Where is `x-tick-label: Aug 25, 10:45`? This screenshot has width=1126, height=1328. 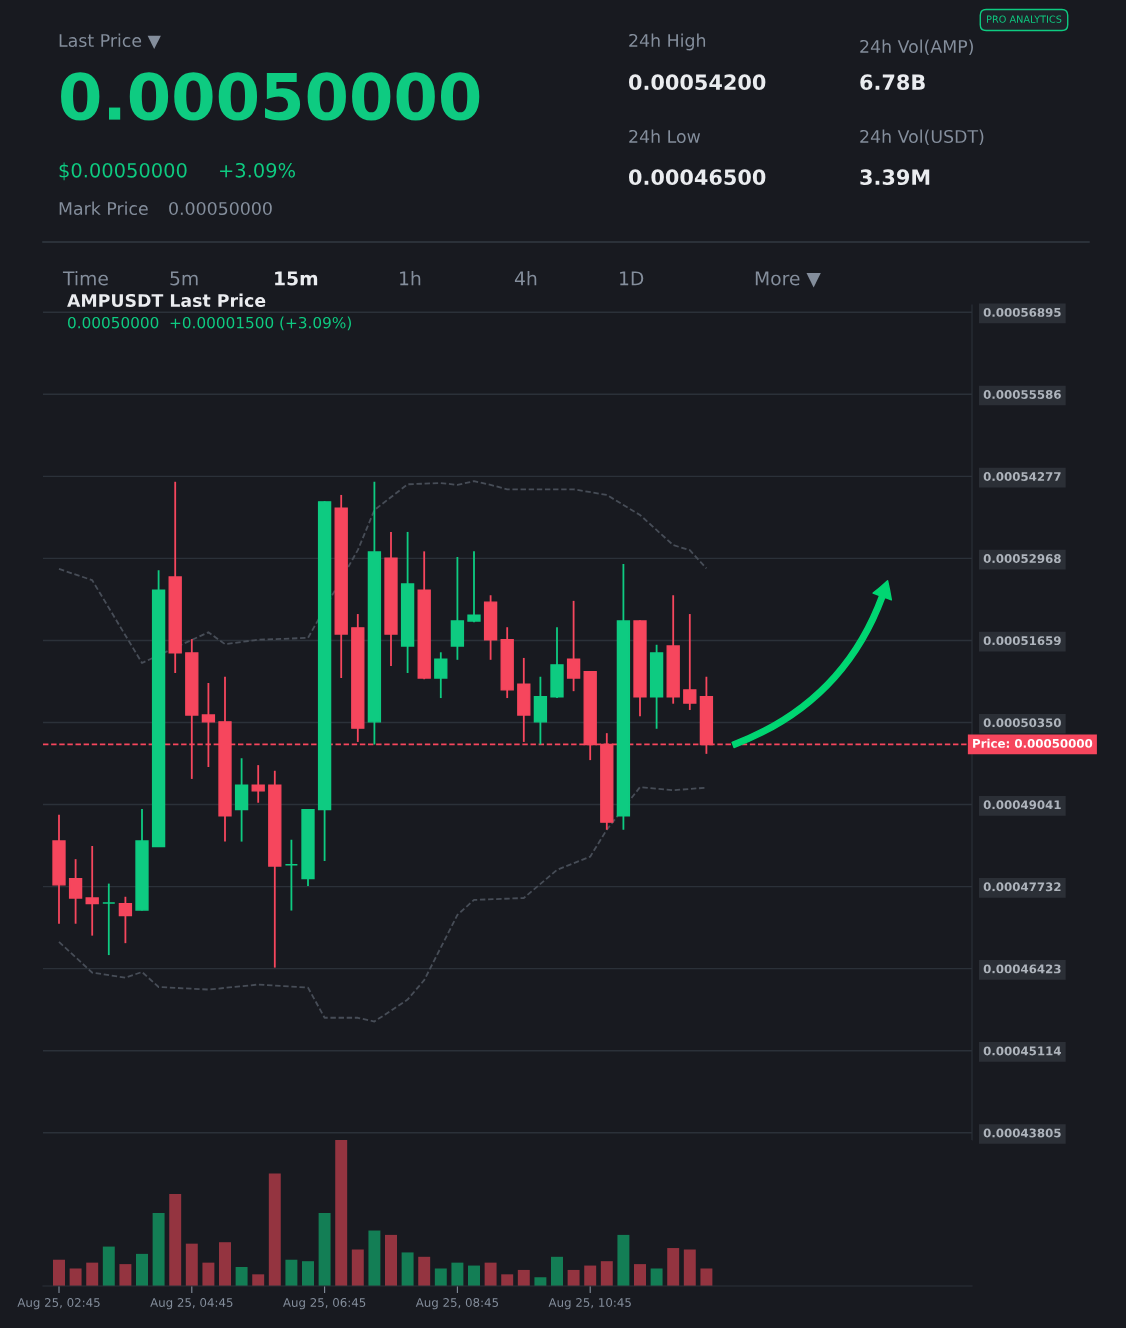 x-tick-label: Aug 25, 10:45 is located at coordinates (589, 1304).